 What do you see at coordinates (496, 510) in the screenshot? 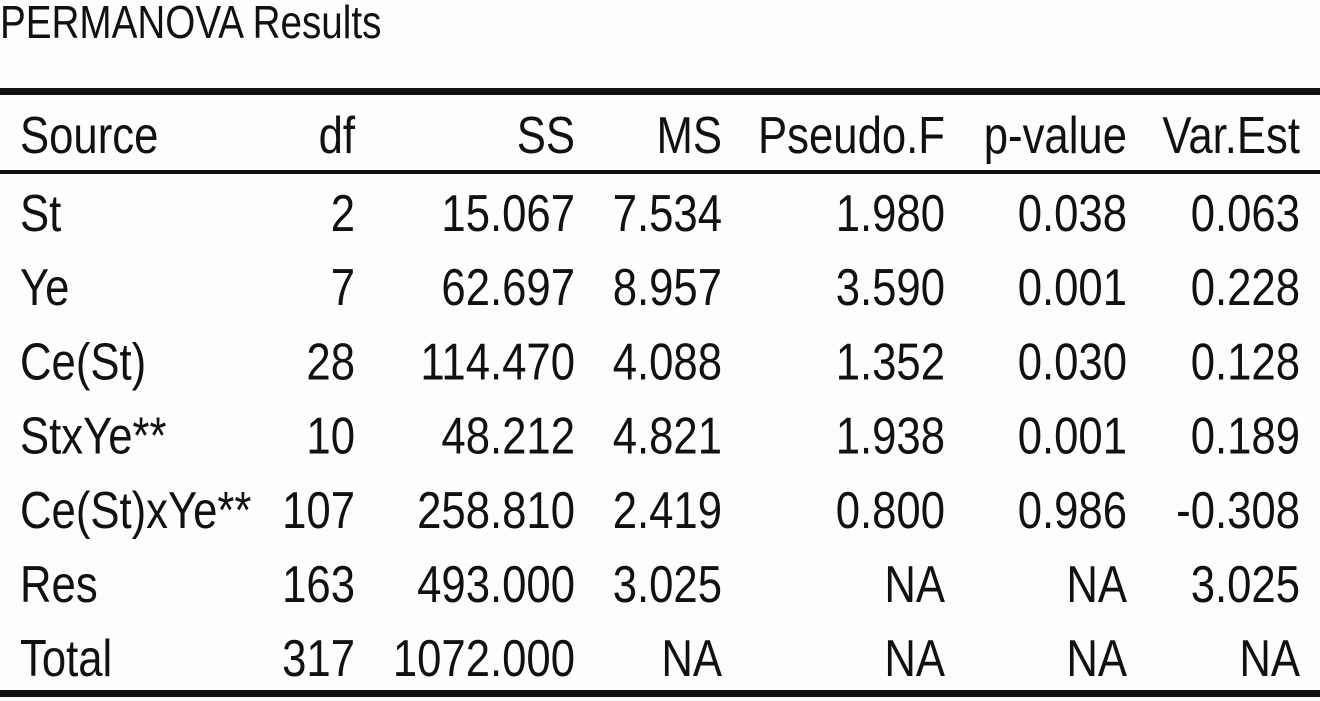
I see `table-cell: 258.810` at bounding box center [496, 510].